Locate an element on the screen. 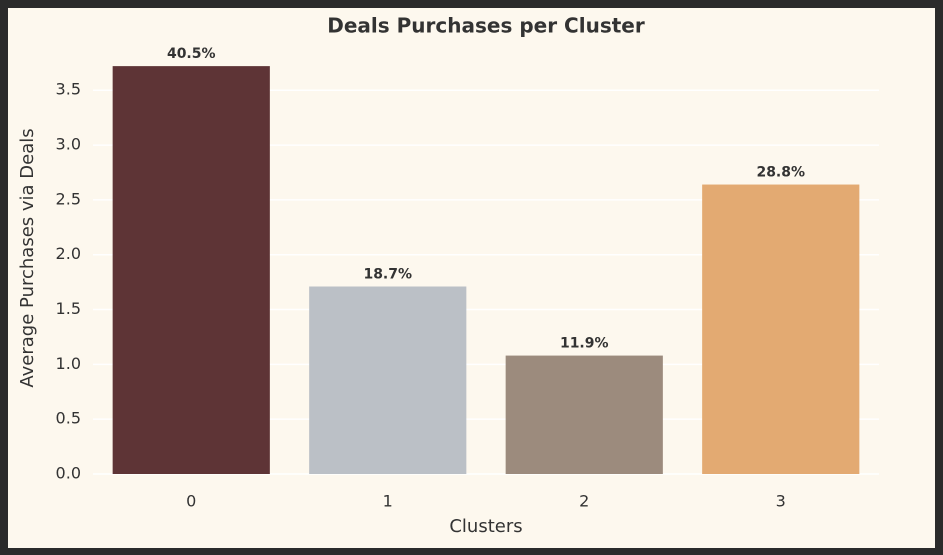 Image resolution: width=943 pixels, height=555 pixels. data-label: 18.7% is located at coordinates (387, 275).